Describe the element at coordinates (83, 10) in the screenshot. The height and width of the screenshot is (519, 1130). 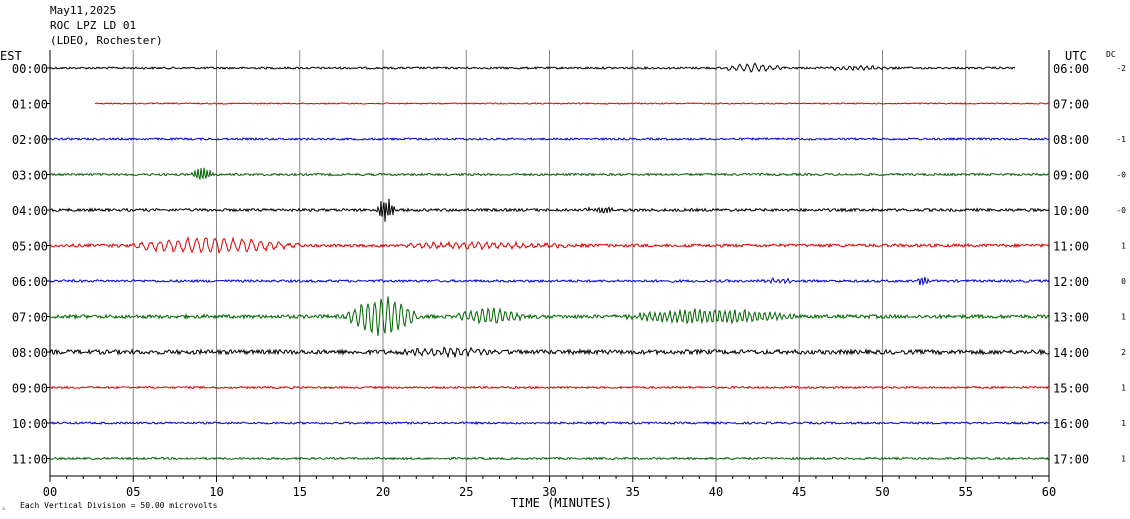
I see `date-label: May11,2025` at that location.